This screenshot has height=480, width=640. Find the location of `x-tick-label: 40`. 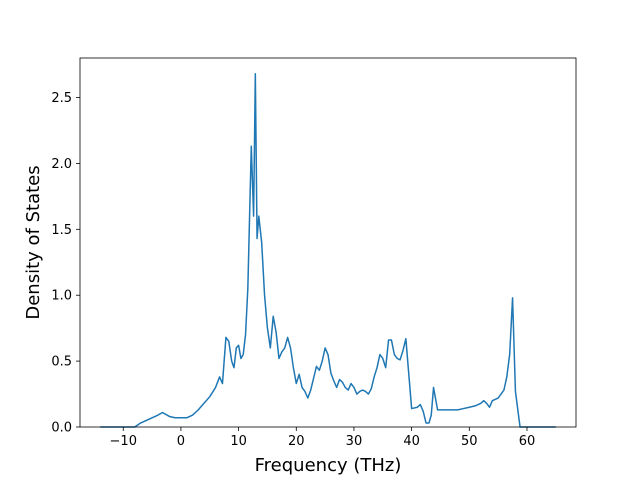

x-tick-label: 40 is located at coordinates (411, 441).